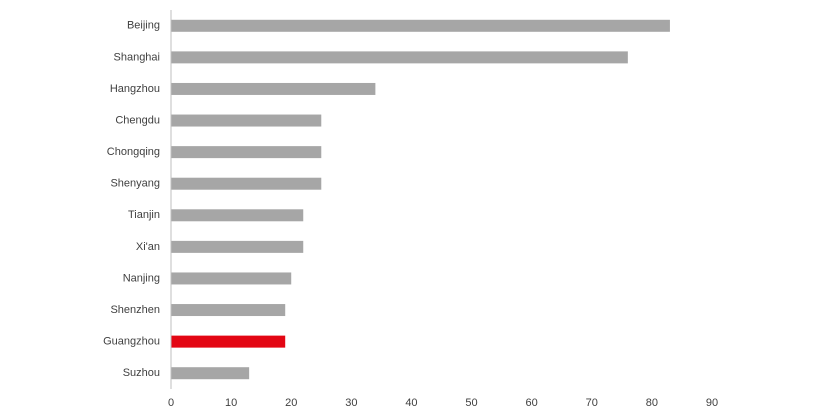 The width and height of the screenshot is (833, 417). What do you see at coordinates (652, 403) in the screenshot?
I see `x-tick-label: 80` at bounding box center [652, 403].